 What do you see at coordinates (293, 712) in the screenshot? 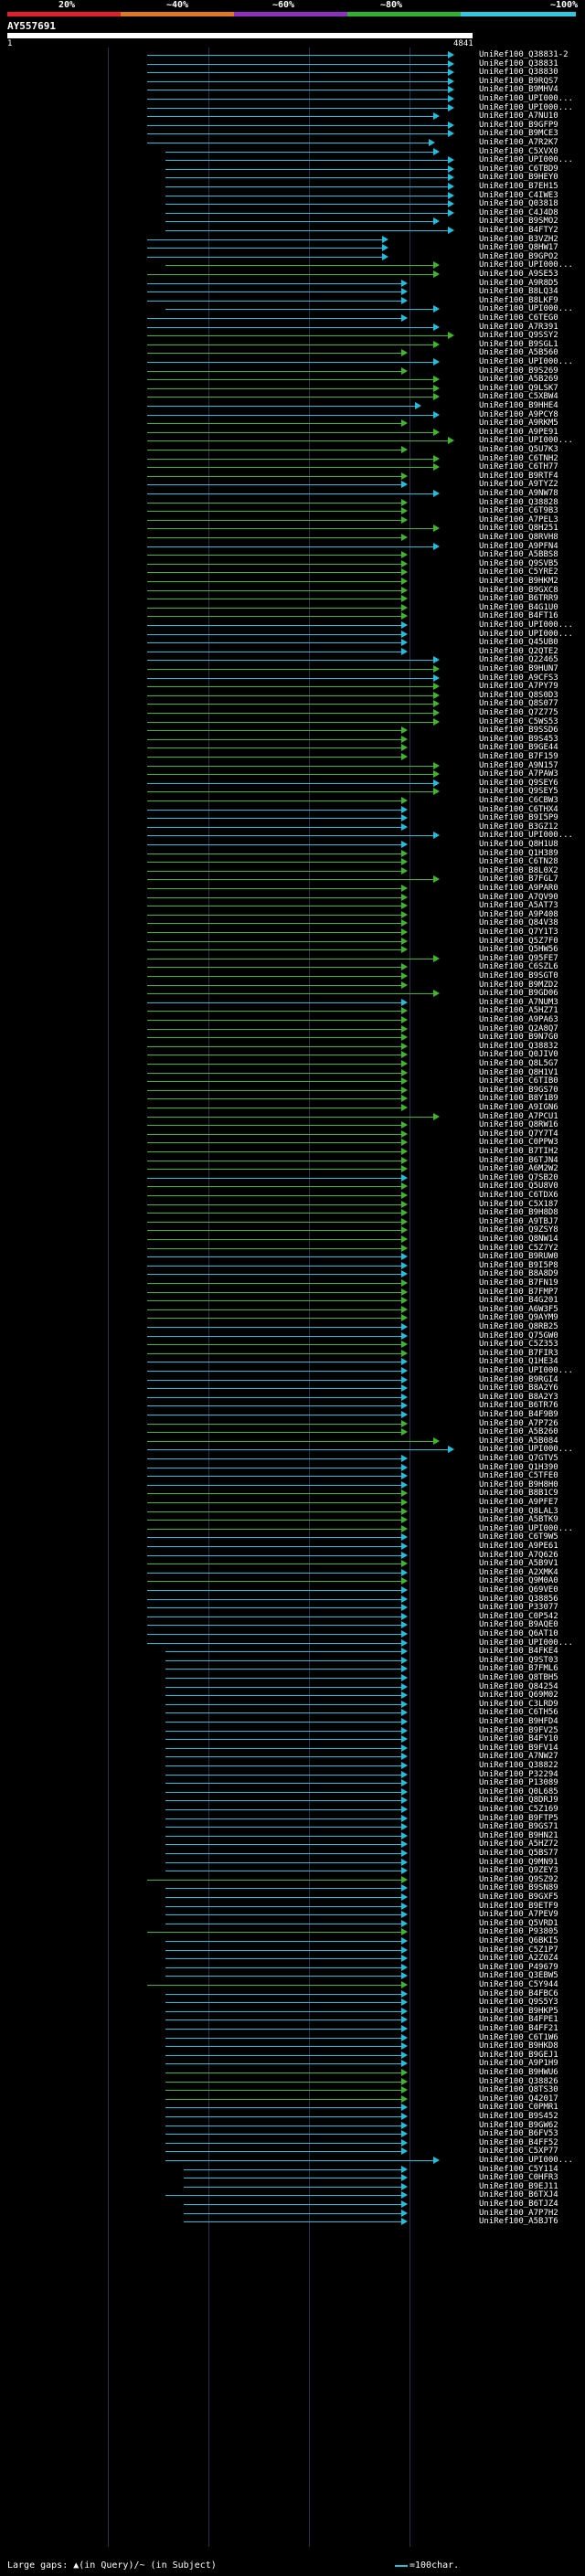
I see `hit-row: UniRef100_Q7Z775` at bounding box center [293, 712].